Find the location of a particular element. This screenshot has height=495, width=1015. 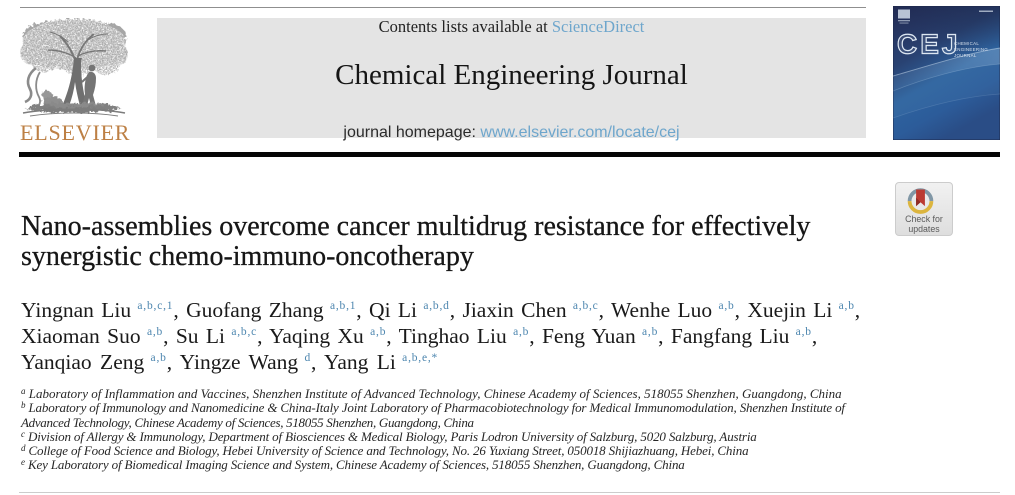

svg-text: ENGINEERING is located at coordinates (971, 49).